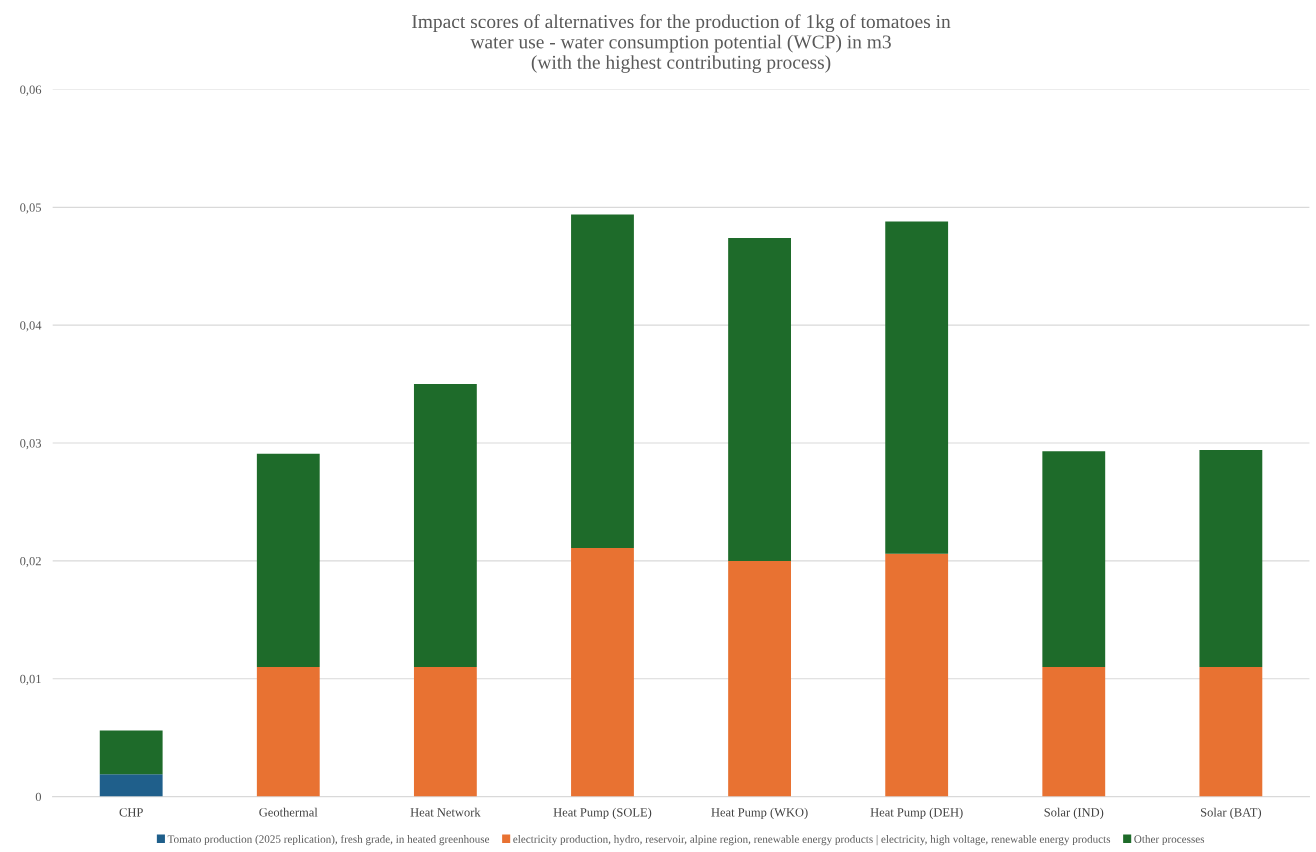  What do you see at coordinates (131, 812) in the screenshot?
I see `x-tick-label: CHP` at bounding box center [131, 812].